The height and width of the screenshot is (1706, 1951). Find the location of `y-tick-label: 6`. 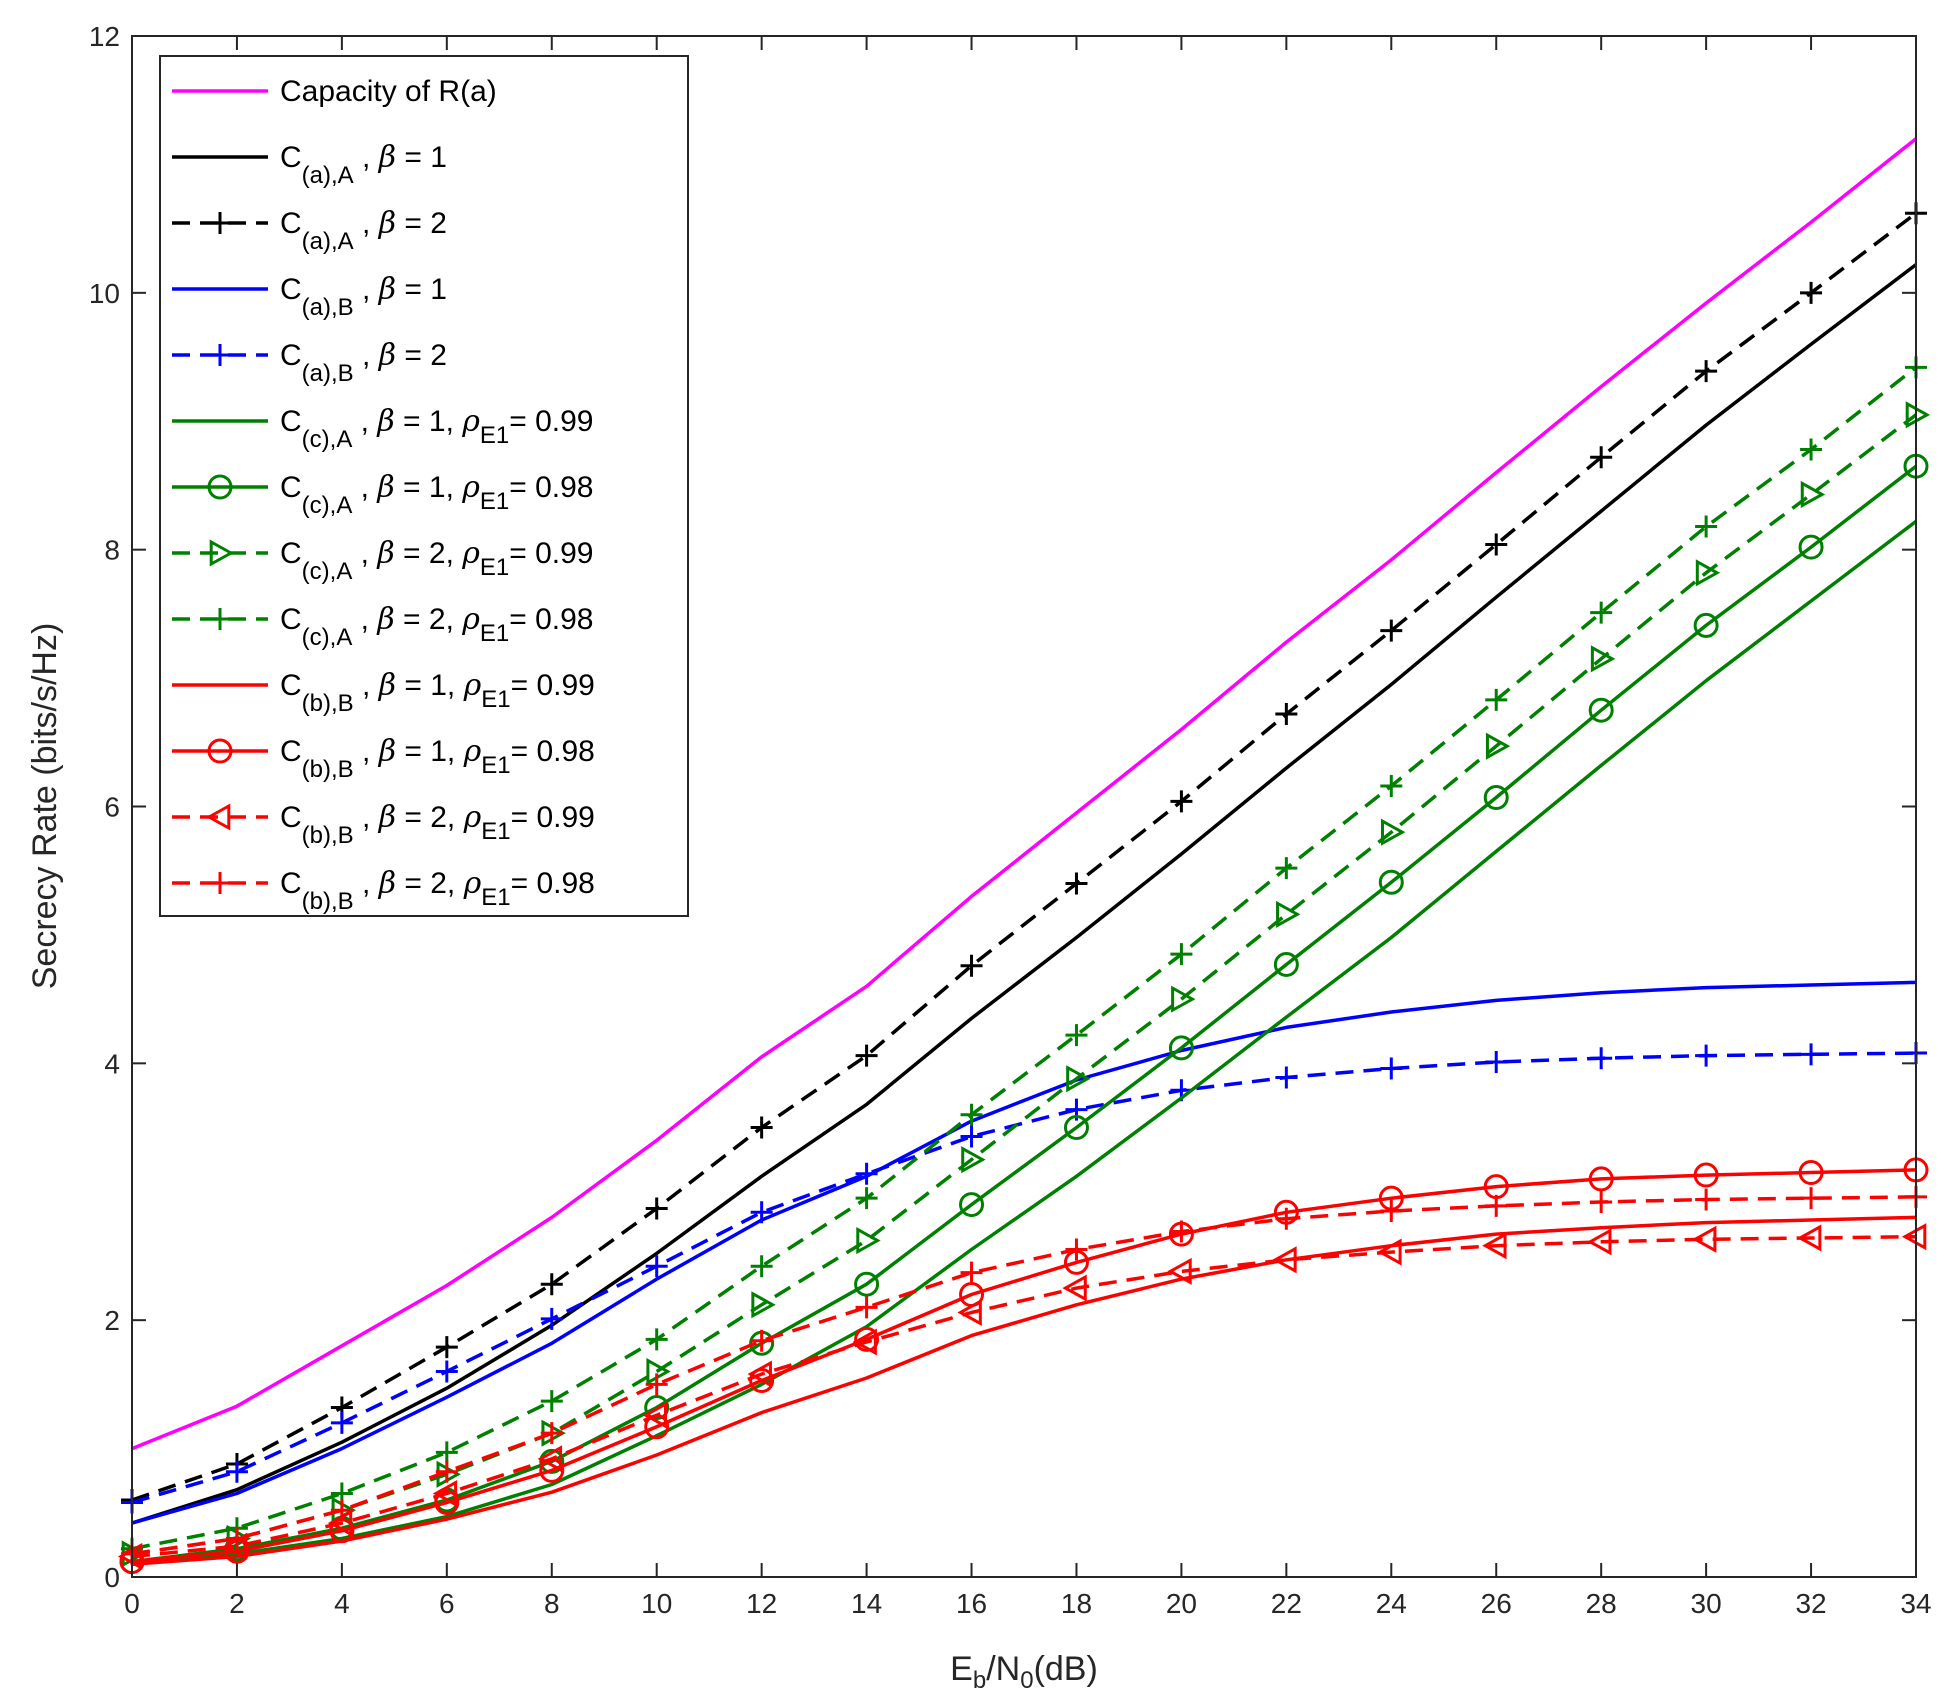

y-tick-label: 6 is located at coordinates (112, 807).